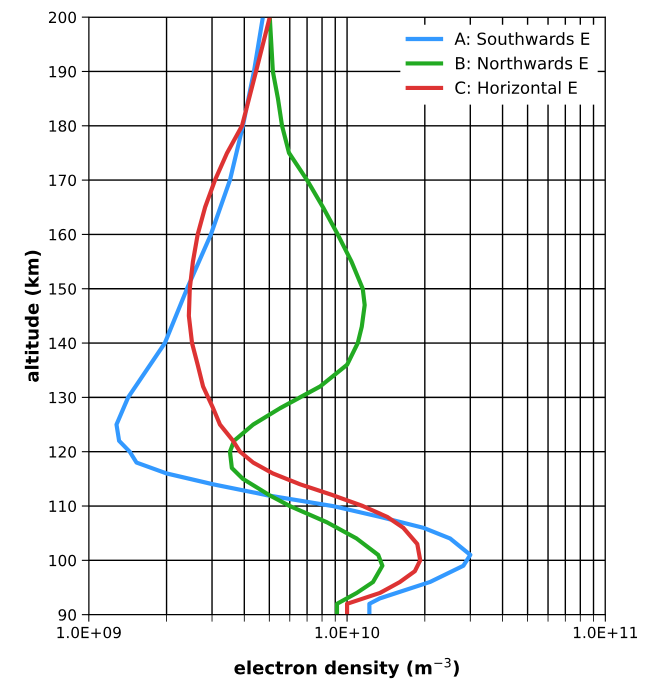 This screenshot has width=653, height=686. What do you see at coordinates (63, 126) in the screenshot?
I see `y-tick-label: 180` at bounding box center [63, 126].